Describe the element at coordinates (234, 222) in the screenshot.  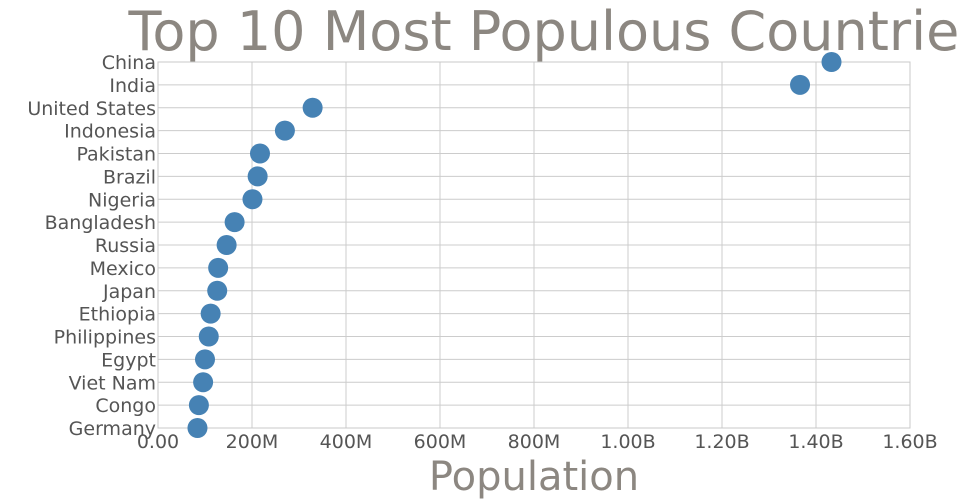
I see `data-point-bangladesh` at that location.